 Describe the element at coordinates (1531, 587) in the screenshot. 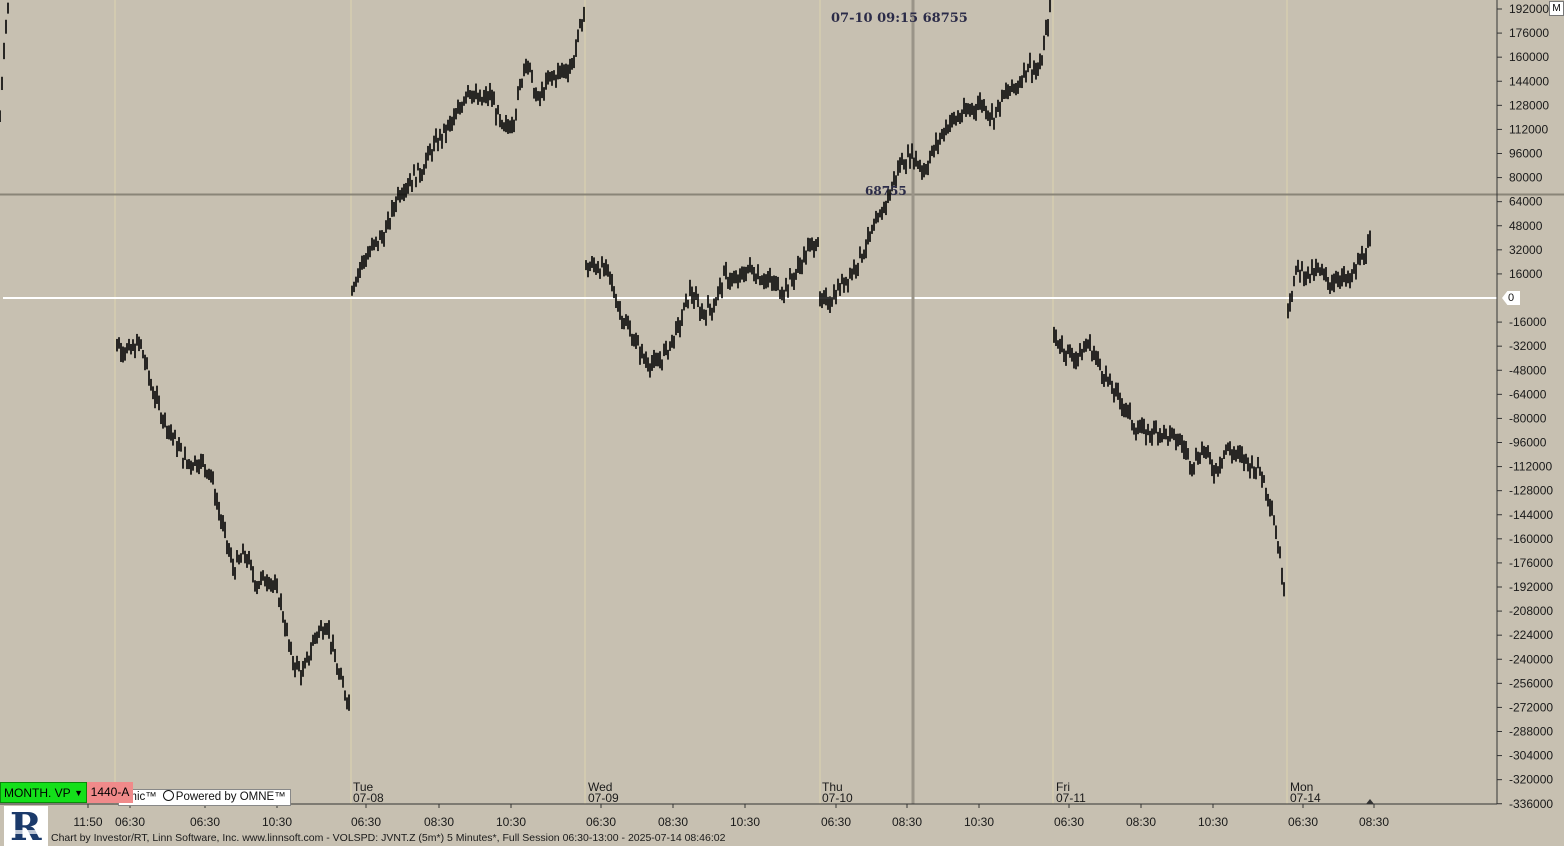

I see `y-tick-label: -192000` at that location.